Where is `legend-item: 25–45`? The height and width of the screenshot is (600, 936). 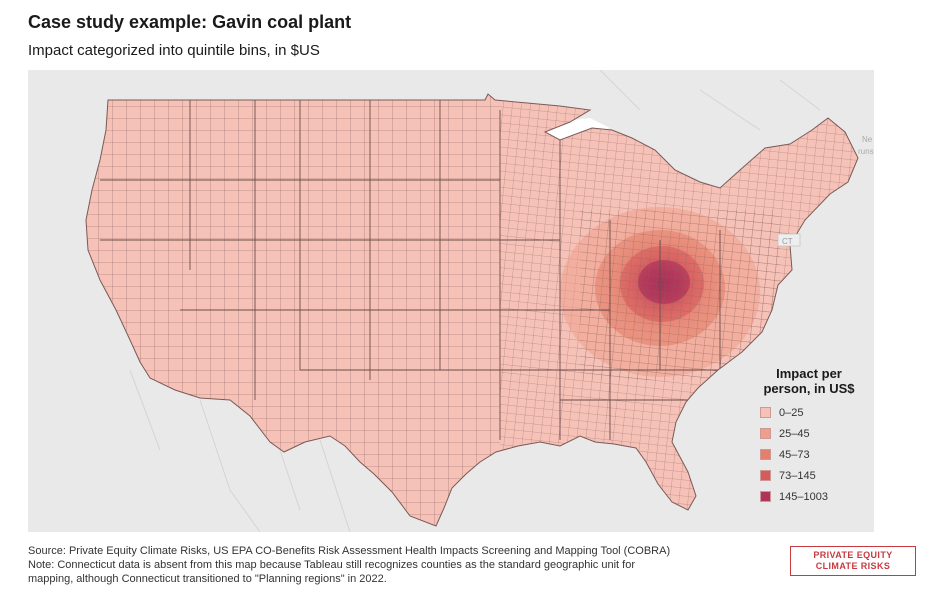 legend-item: 25–45 is located at coordinates (809, 433).